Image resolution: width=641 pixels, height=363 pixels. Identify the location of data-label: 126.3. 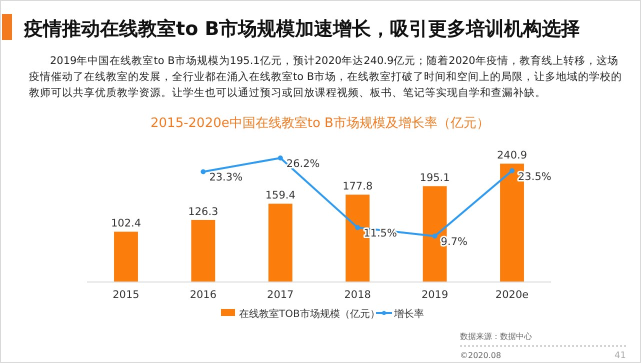
(203, 212).